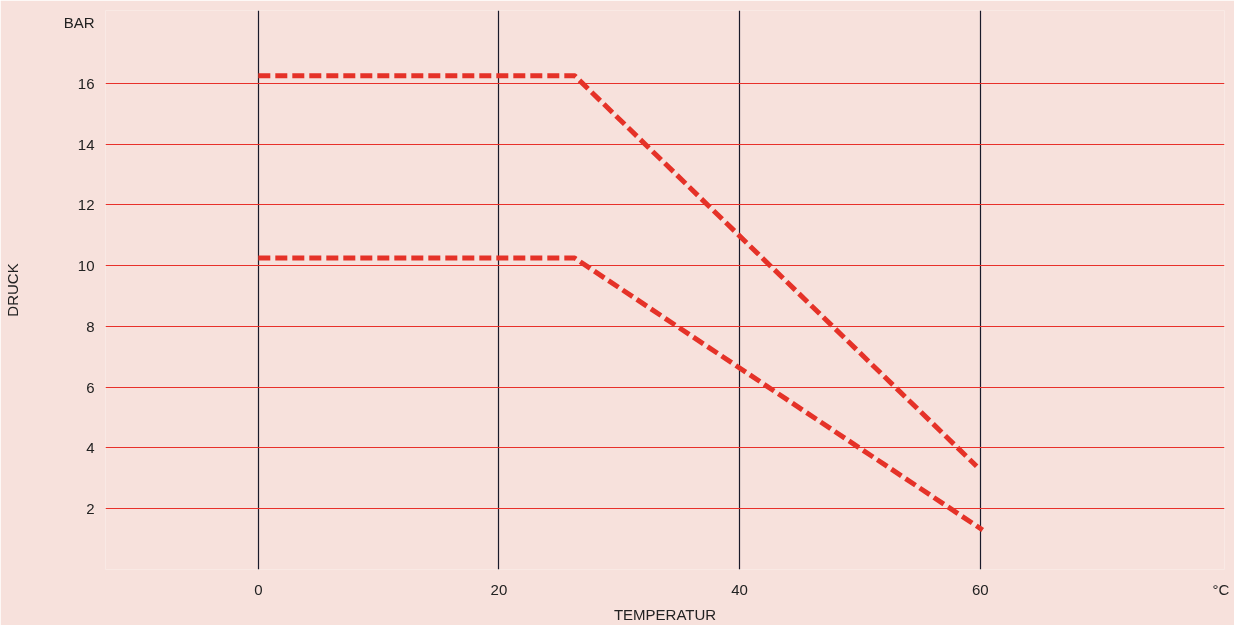  I want to click on y-tick-label: 14, so click(86, 144).